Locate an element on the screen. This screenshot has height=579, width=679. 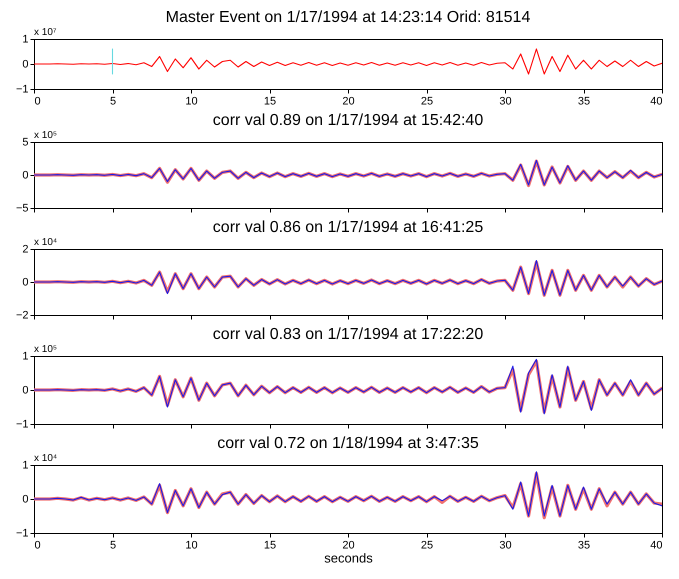
chart-title: corr val 0.89 on 1/17/1994 at 15:42:40 is located at coordinates (348, 120).